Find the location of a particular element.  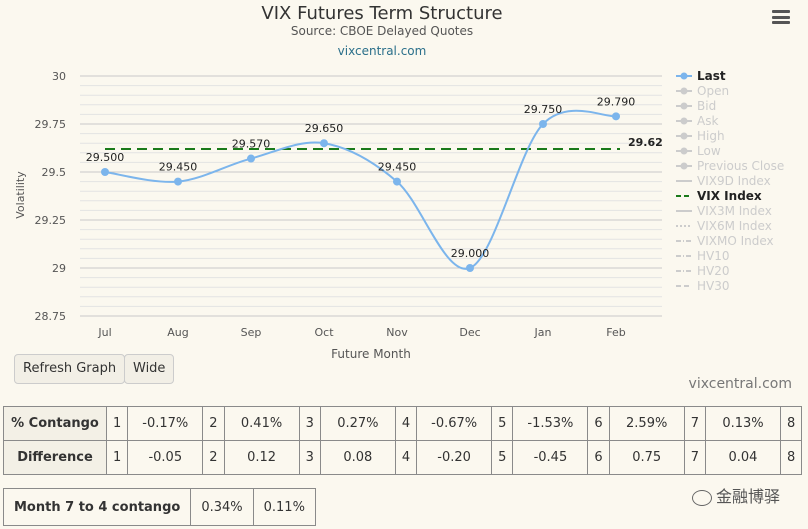

y-tick-label: 29.75 is located at coordinates (51, 124).